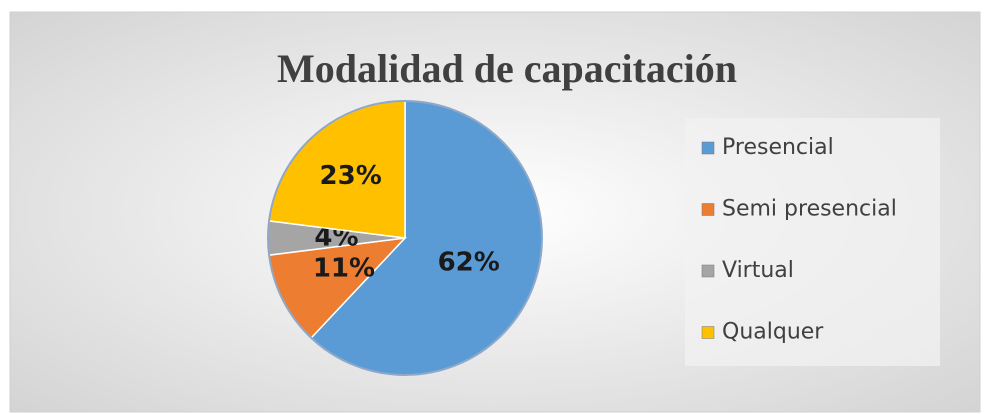 This screenshot has height=414, width=990. I want to click on data-label: 62%, so click(469, 263).